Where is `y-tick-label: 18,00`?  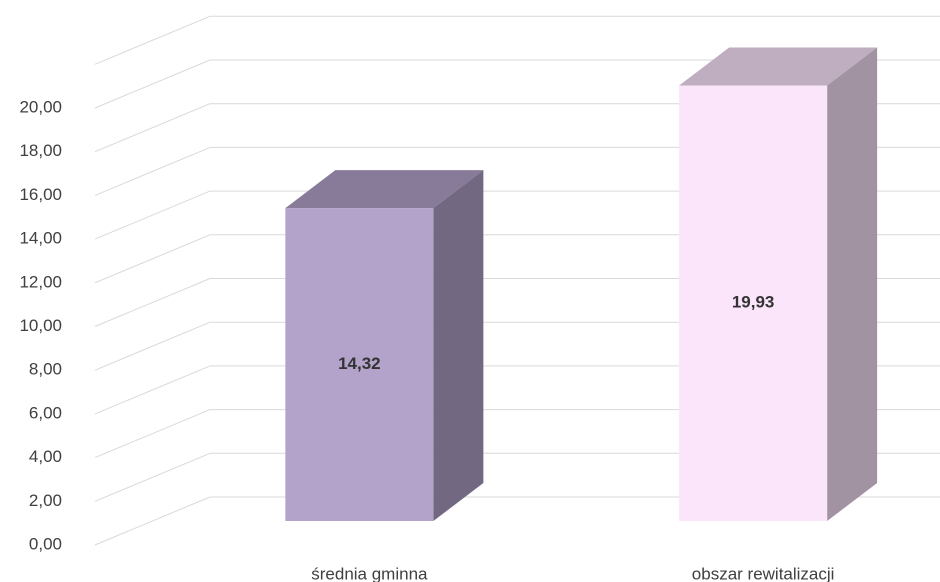 y-tick-label: 18,00 is located at coordinates (40, 150).